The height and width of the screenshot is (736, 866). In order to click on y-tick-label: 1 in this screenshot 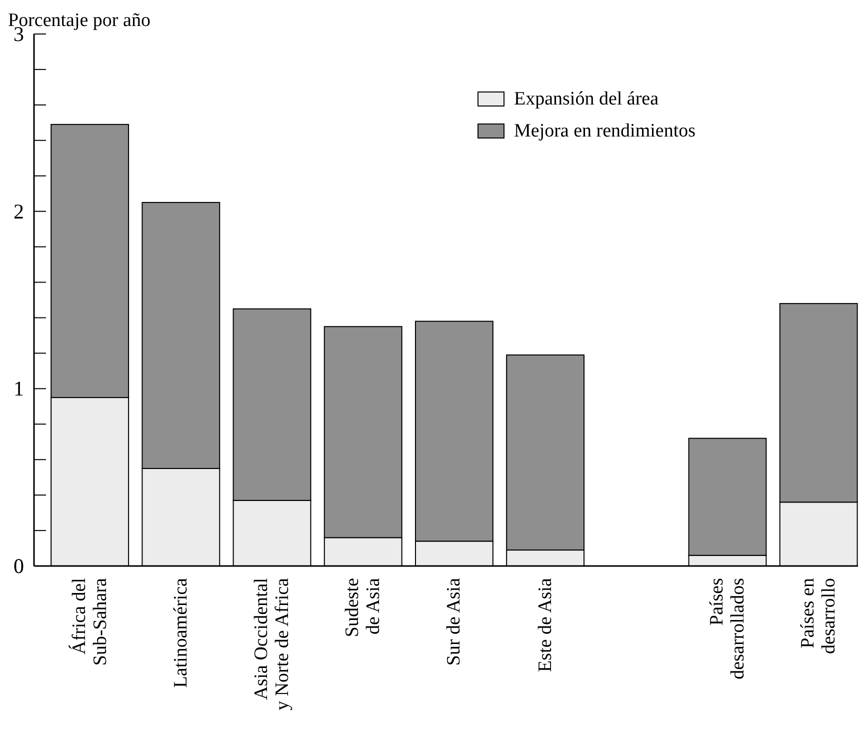, I will do `click(19, 388)`.